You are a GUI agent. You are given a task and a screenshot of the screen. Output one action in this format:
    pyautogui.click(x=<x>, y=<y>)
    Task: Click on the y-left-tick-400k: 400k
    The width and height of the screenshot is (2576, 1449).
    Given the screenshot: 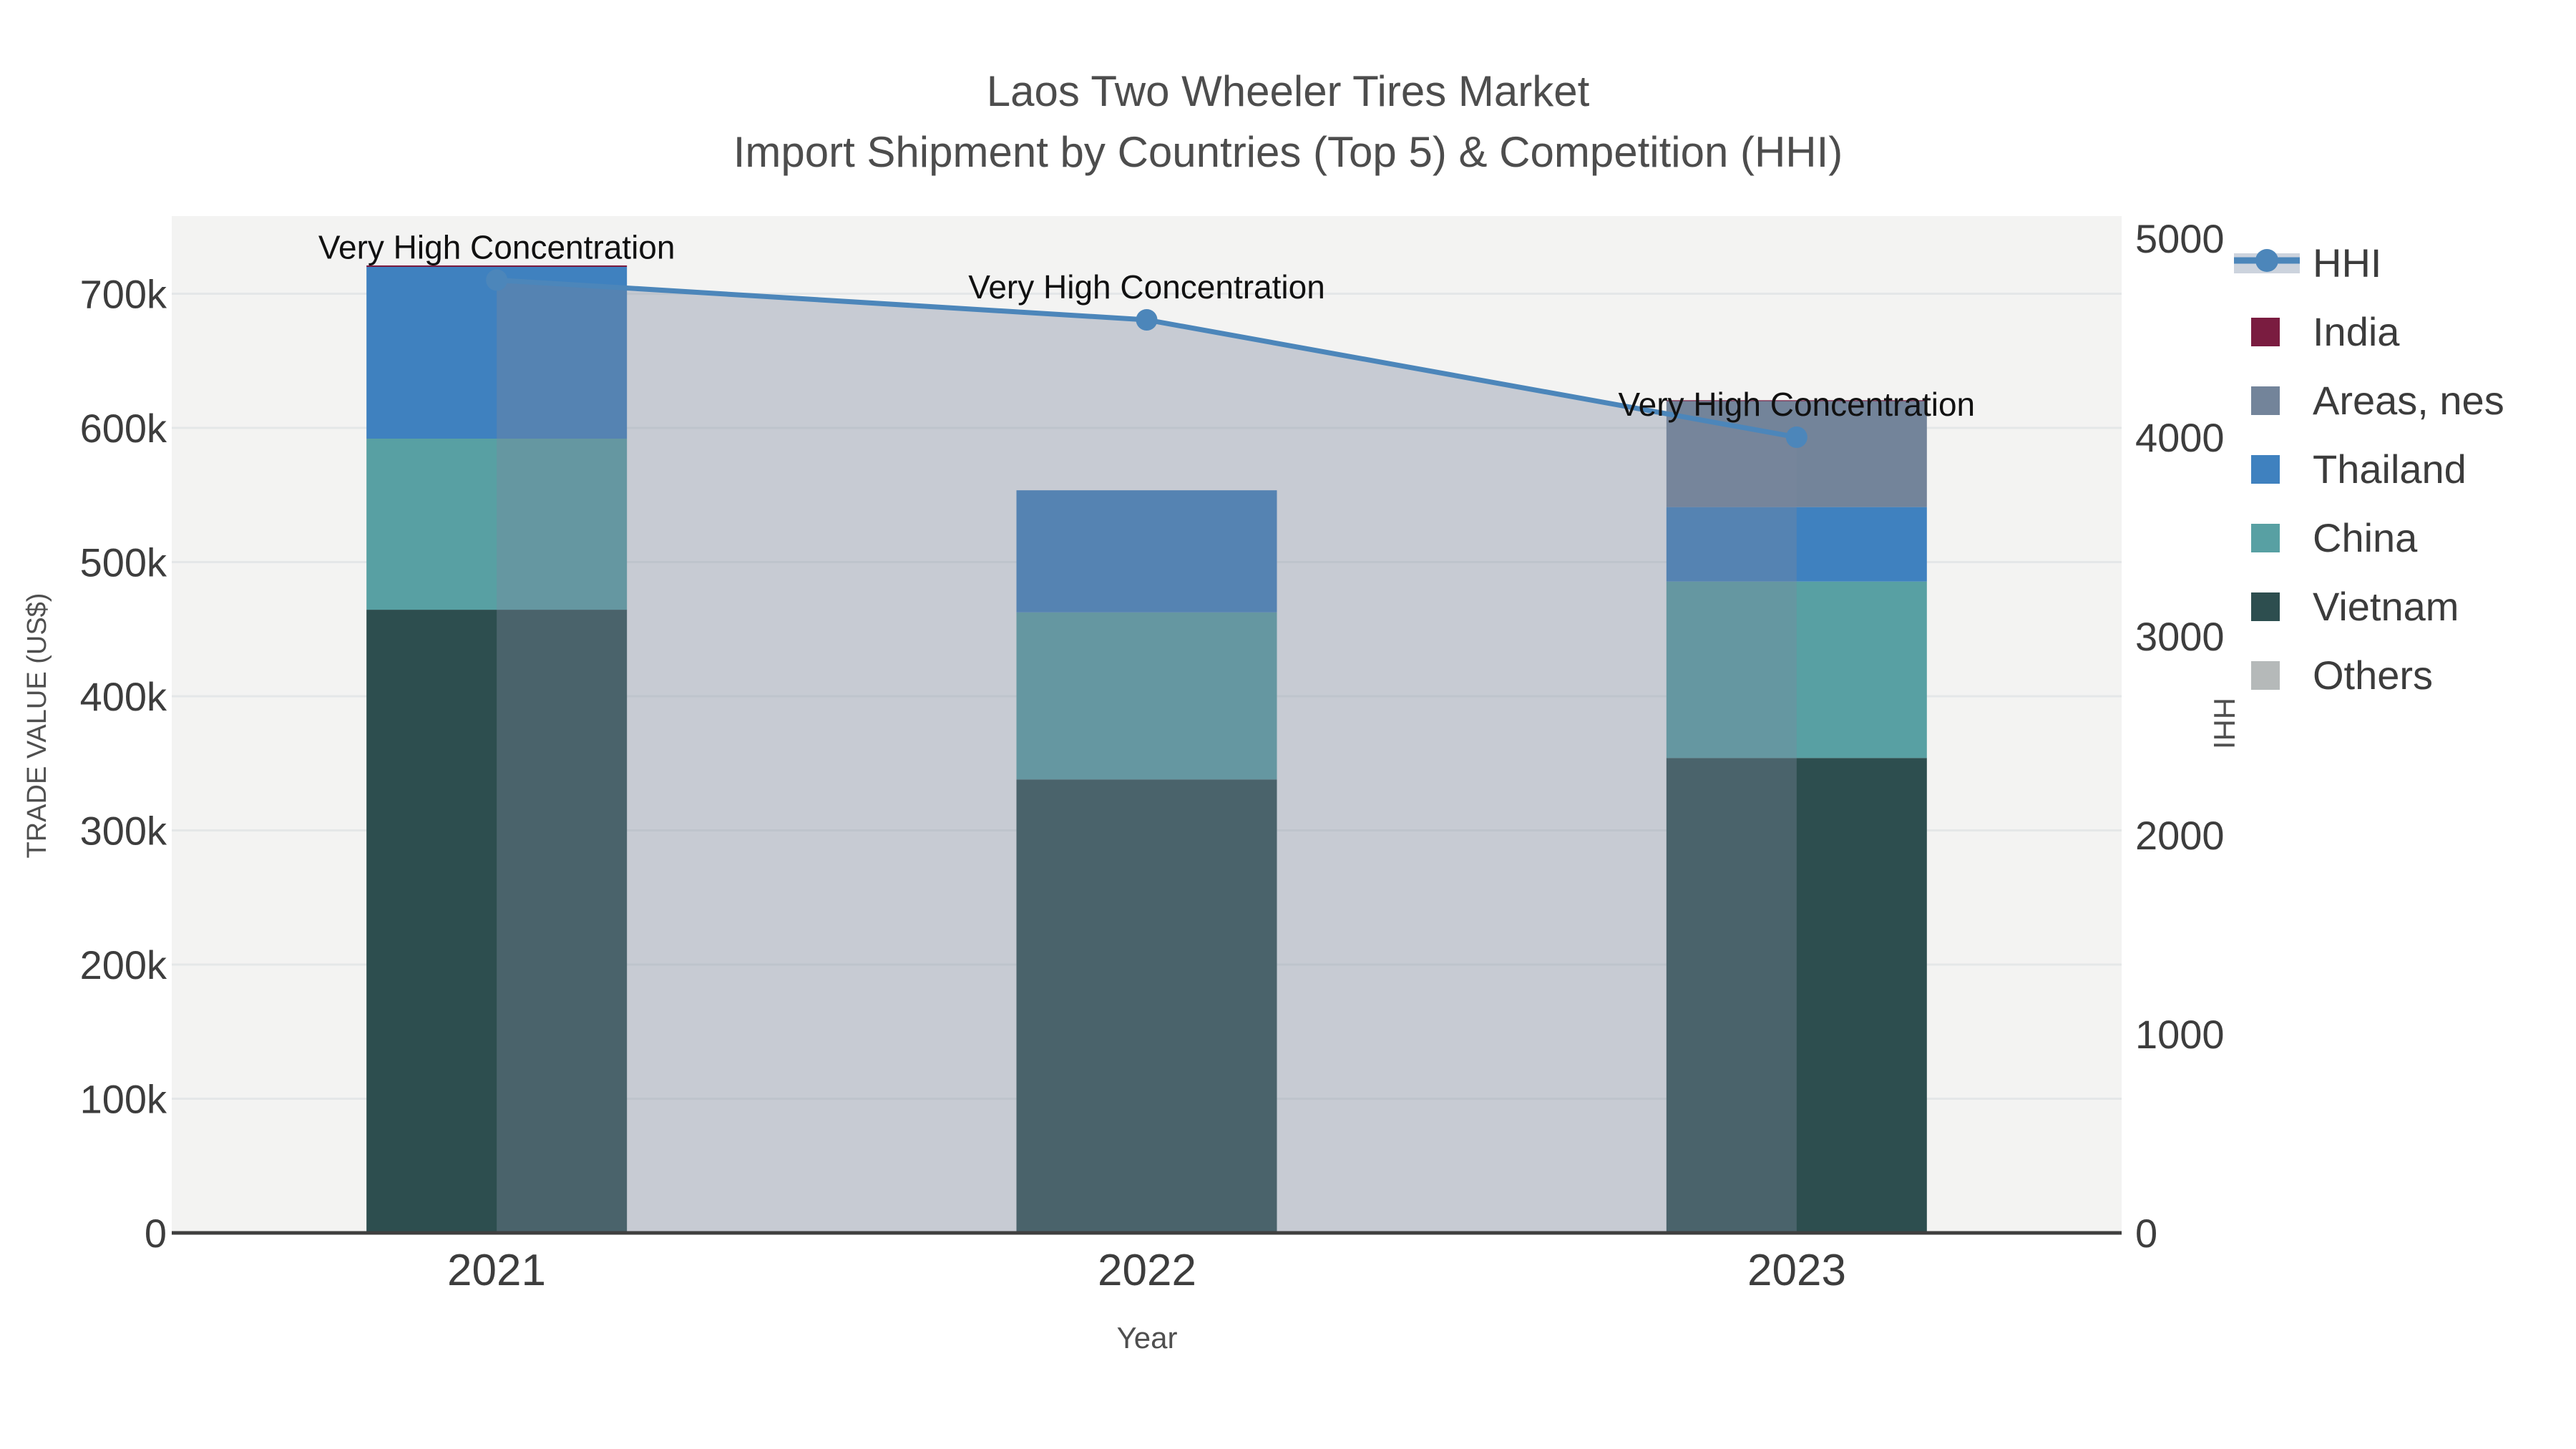 What is the action you would take?
    pyautogui.click(x=123, y=696)
    